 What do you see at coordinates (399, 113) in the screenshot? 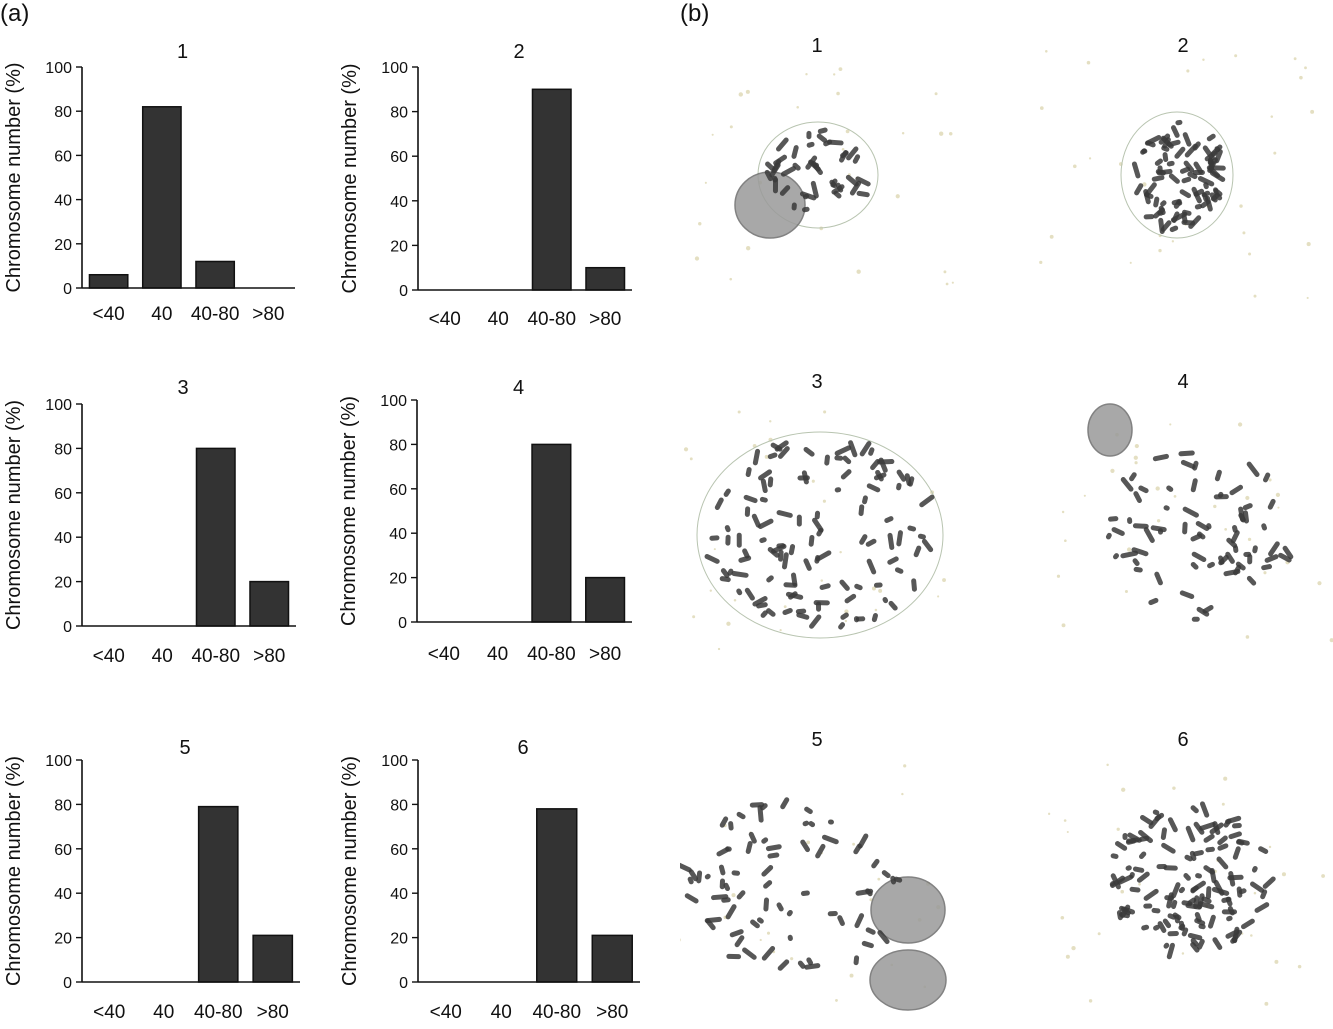
I see `y-tick-label: 80` at bounding box center [399, 113].